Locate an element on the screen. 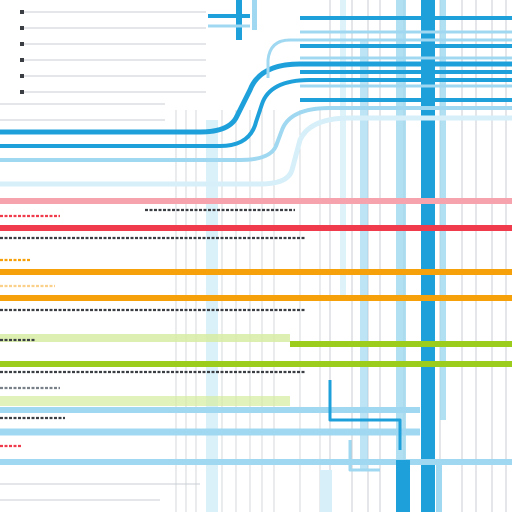 The width and height of the screenshot is (512, 512). trunk-top-a is located at coordinates (239, 20).